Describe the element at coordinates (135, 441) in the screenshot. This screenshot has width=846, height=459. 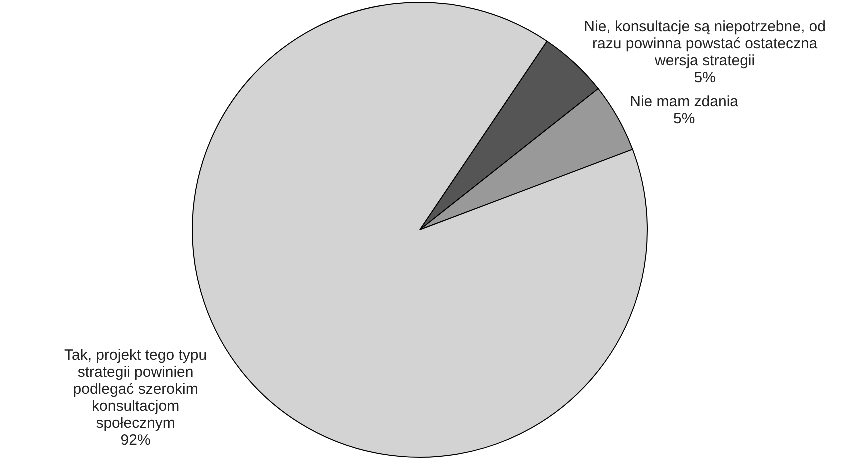
I see `data-label: 92%` at that location.